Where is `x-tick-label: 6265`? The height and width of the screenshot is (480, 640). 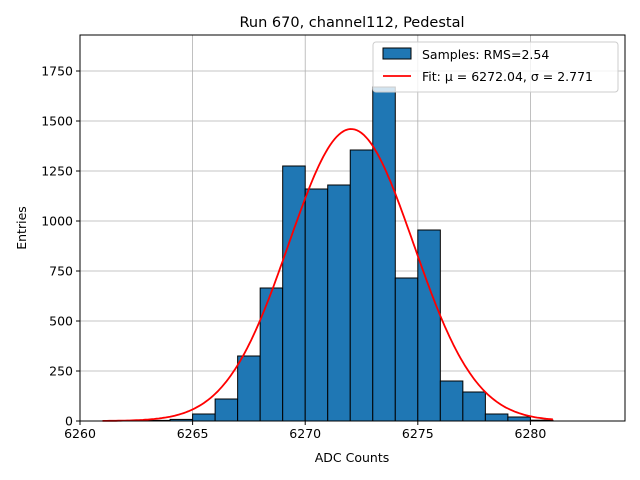 x-tick-label: 6265 is located at coordinates (193, 433).